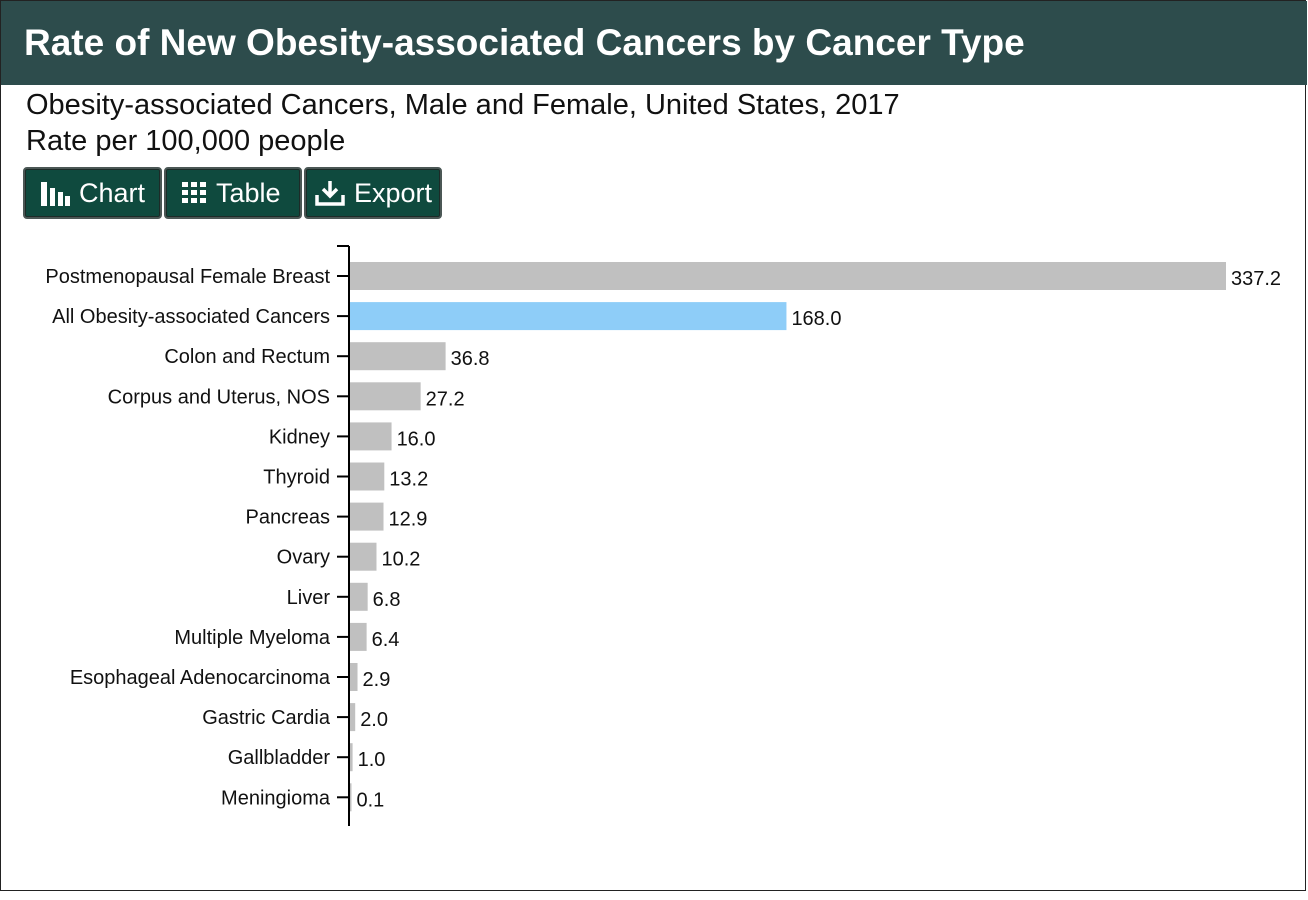 Image resolution: width=1308 pixels, height=900 pixels. What do you see at coordinates (219, 397) in the screenshot?
I see `category-label: Corpus and Uterus, NOS` at bounding box center [219, 397].